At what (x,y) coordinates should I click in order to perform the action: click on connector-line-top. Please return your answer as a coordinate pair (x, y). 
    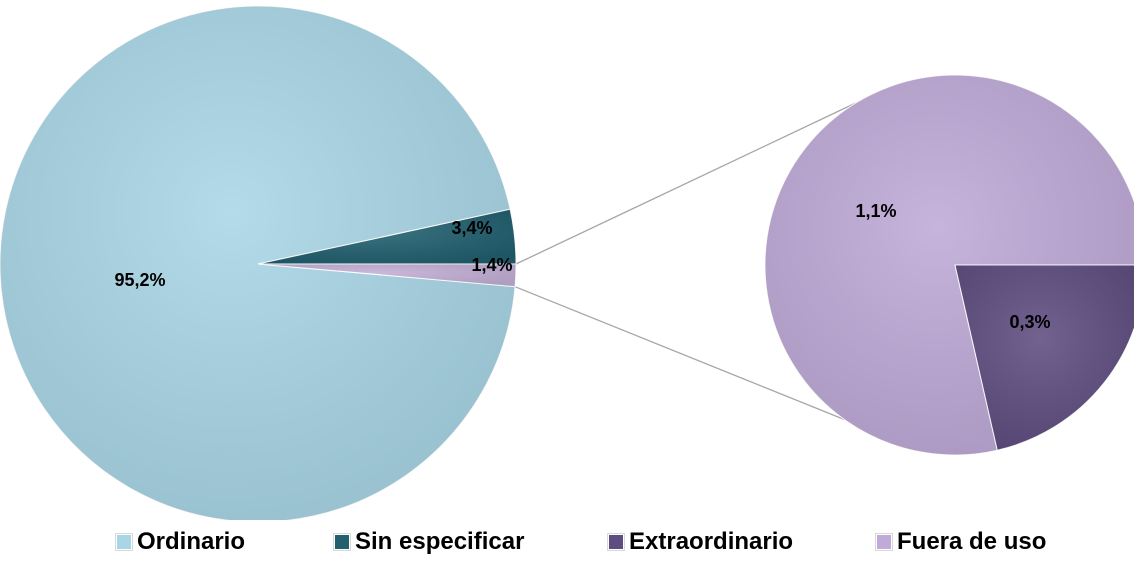
    Looking at the image, I should click on (685, 183).